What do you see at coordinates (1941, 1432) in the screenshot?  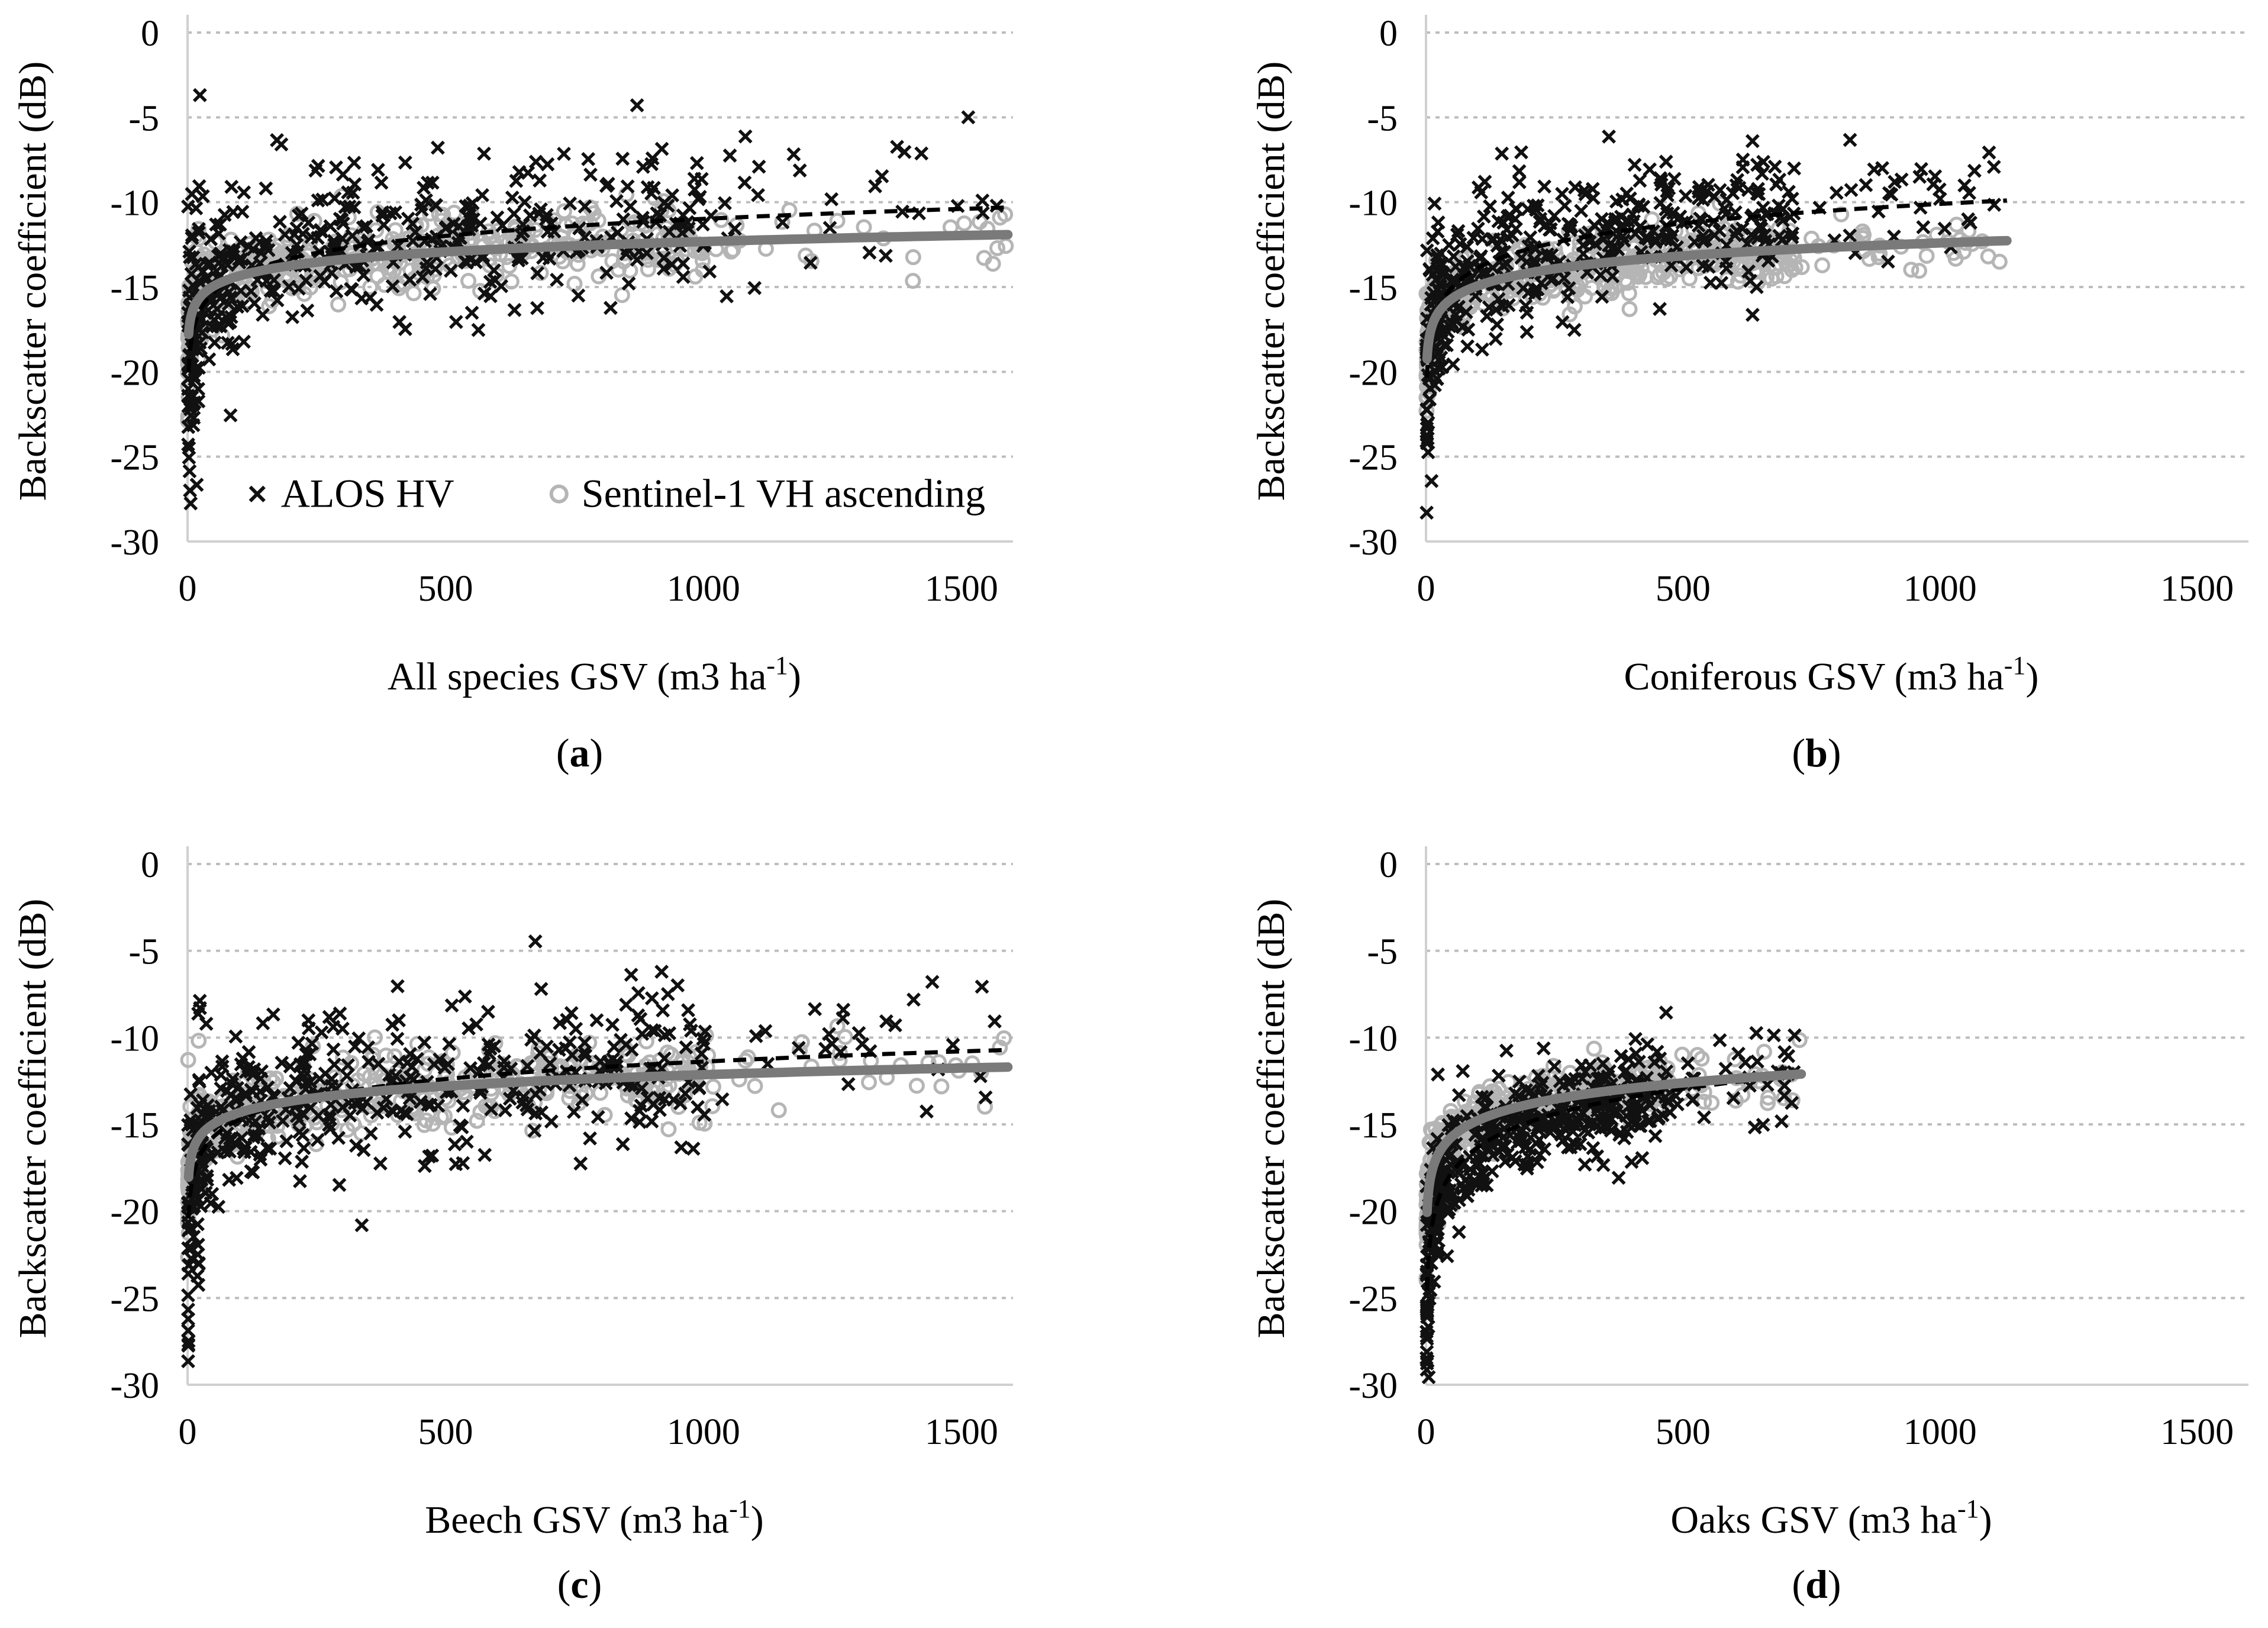 I see `x-tick-label: 1000` at bounding box center [1941, 1432].